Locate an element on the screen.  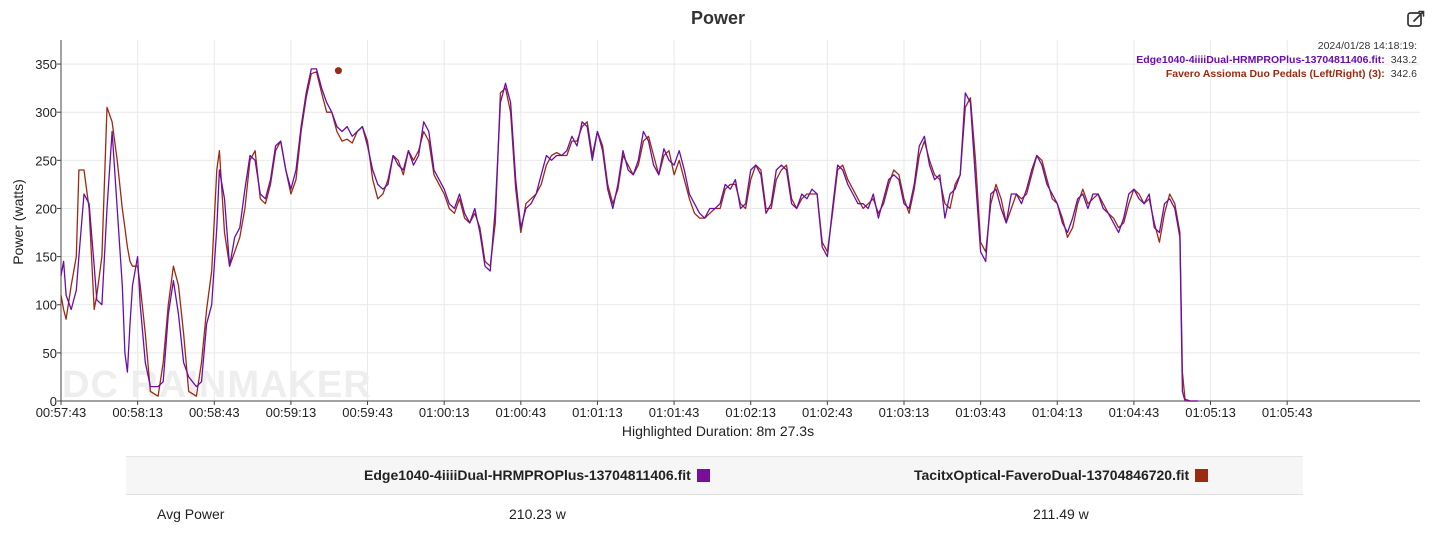
avg-power-device-1: 210.23 w is located at coordinates (537, 514).